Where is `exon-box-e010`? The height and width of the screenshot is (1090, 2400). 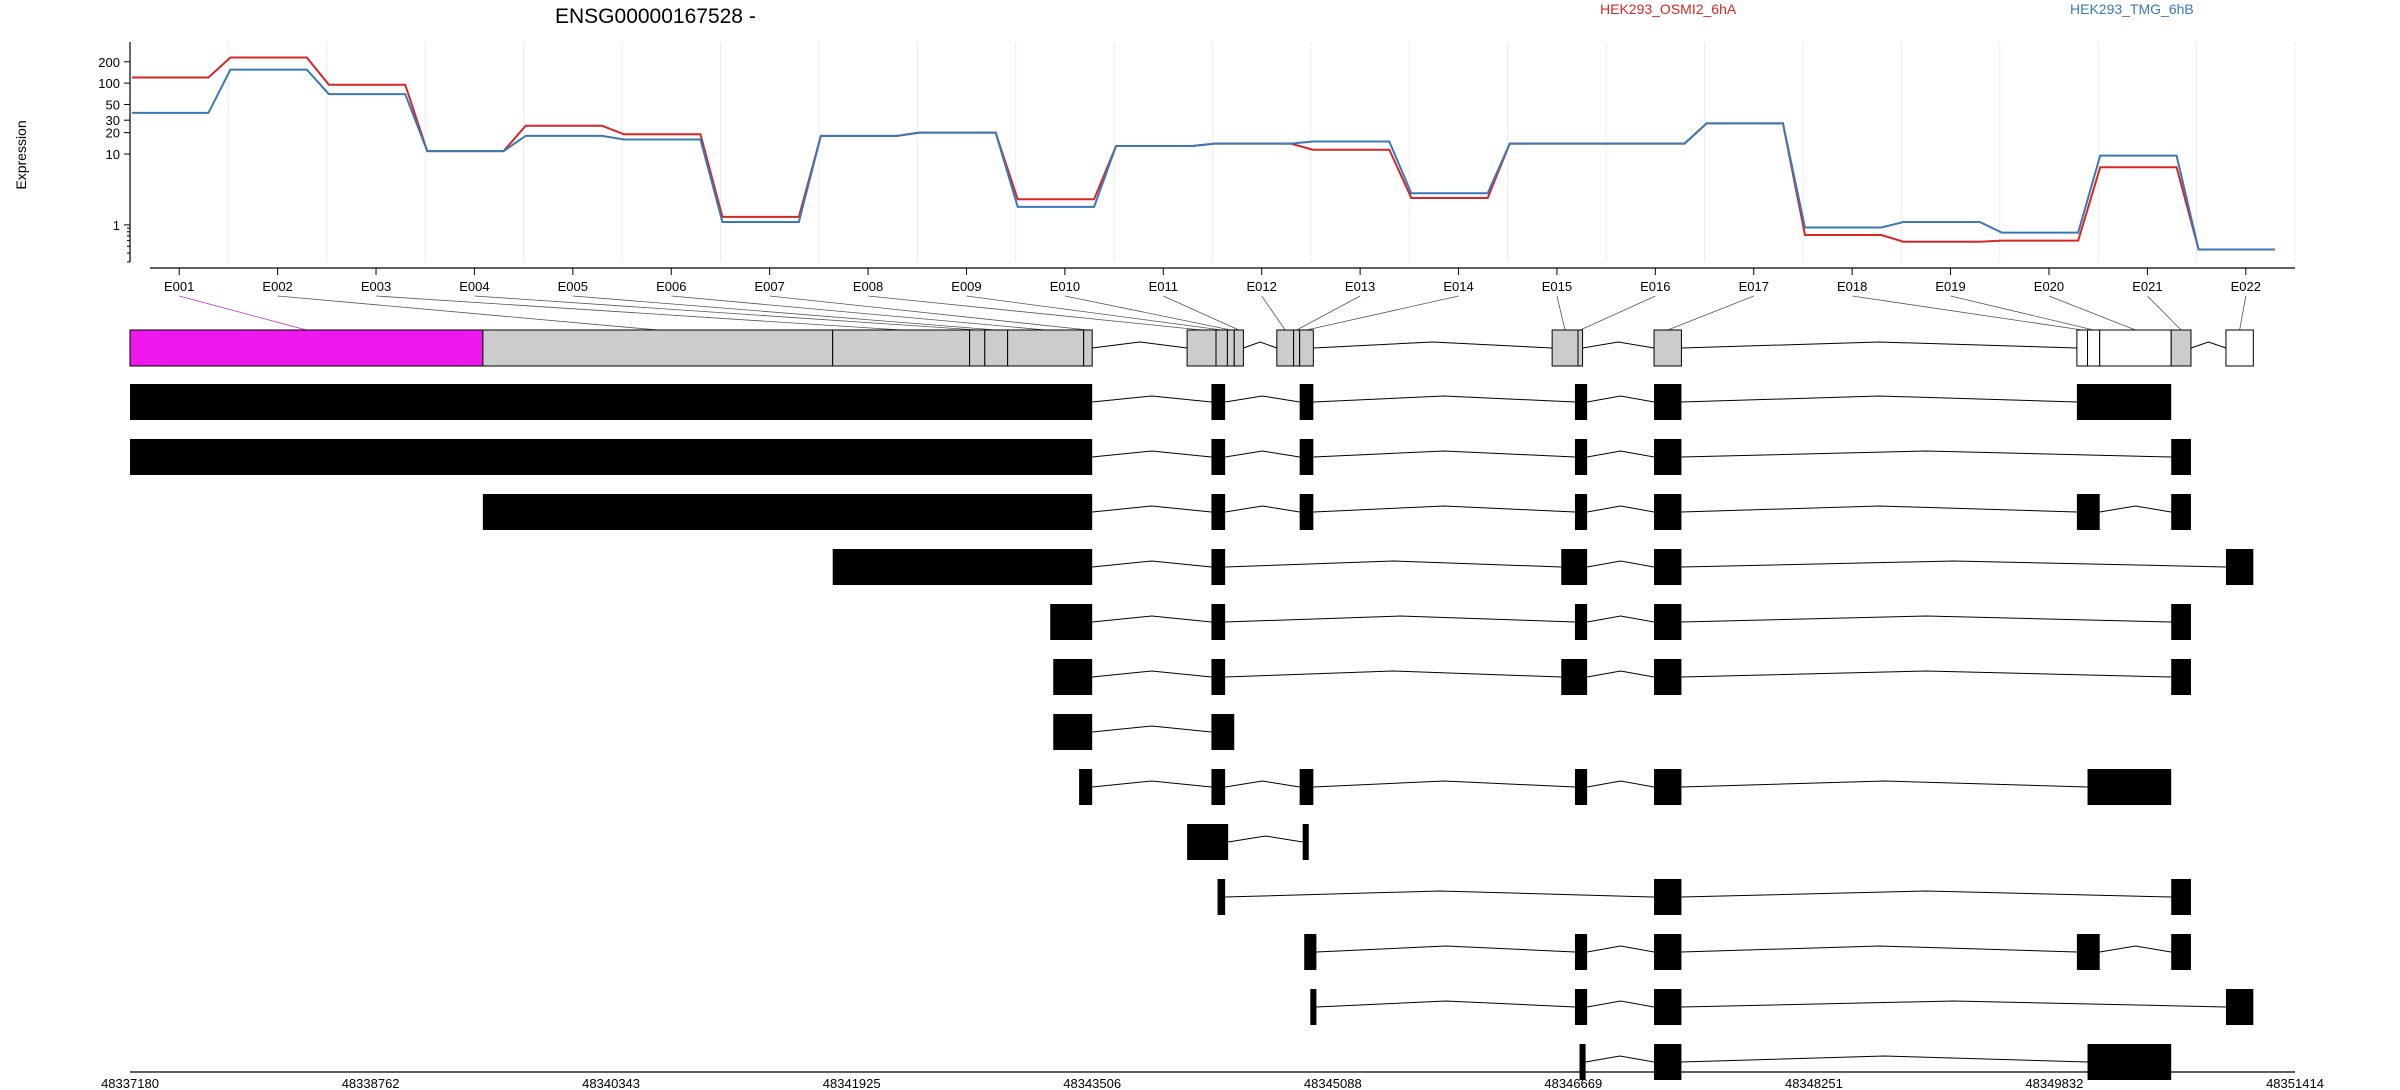
exon-box-e010 is located at coordinates (1230, 348).